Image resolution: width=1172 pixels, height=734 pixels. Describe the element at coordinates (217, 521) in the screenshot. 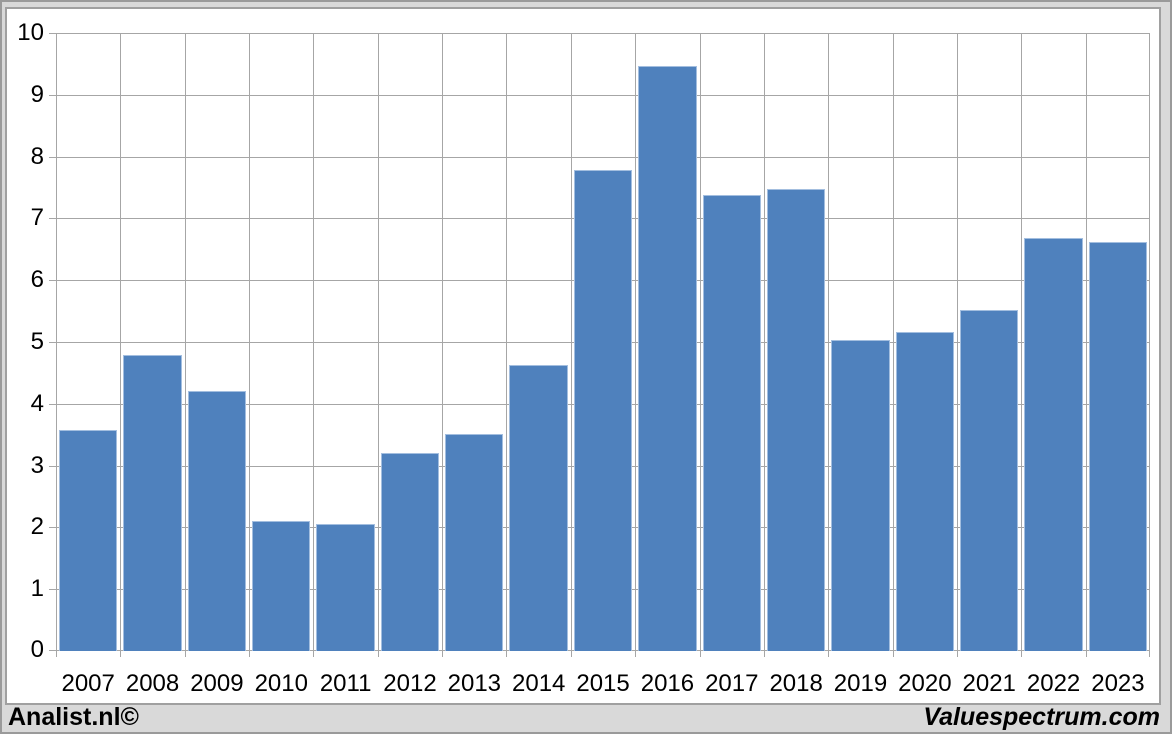

I see `bar-2009` at that location.